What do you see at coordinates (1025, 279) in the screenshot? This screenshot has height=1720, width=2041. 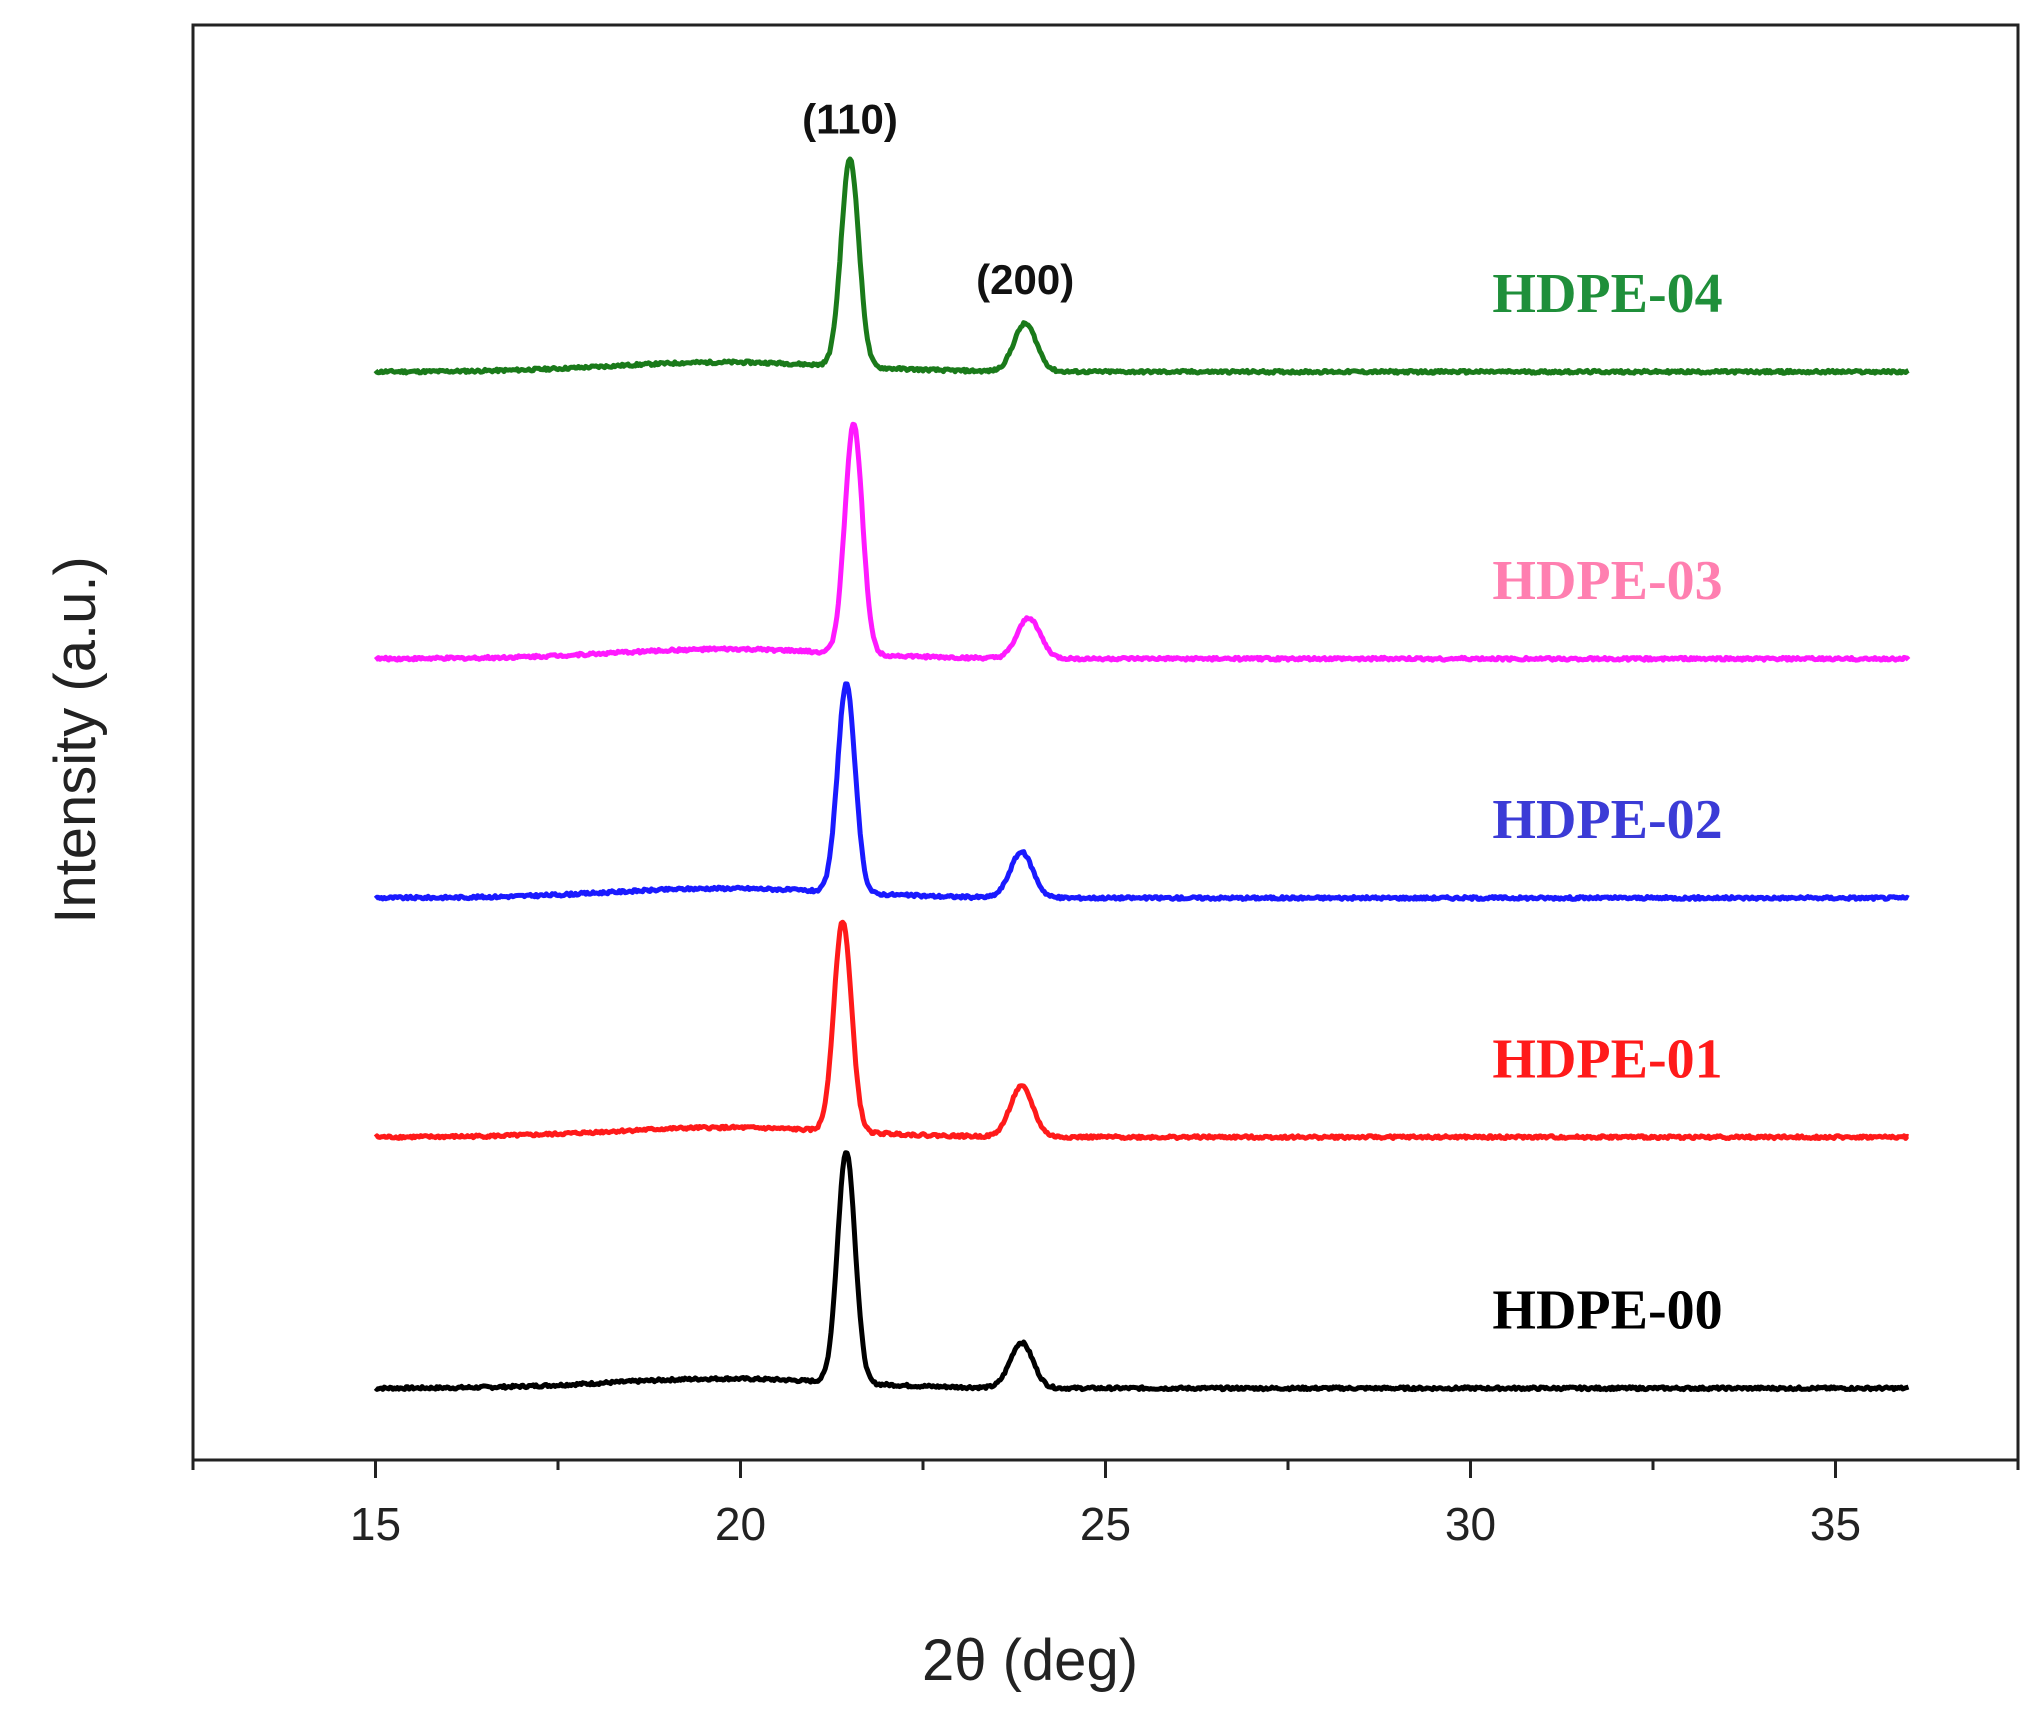 I see `peak-annotation: (200)` at bounding box center [1025, 279].